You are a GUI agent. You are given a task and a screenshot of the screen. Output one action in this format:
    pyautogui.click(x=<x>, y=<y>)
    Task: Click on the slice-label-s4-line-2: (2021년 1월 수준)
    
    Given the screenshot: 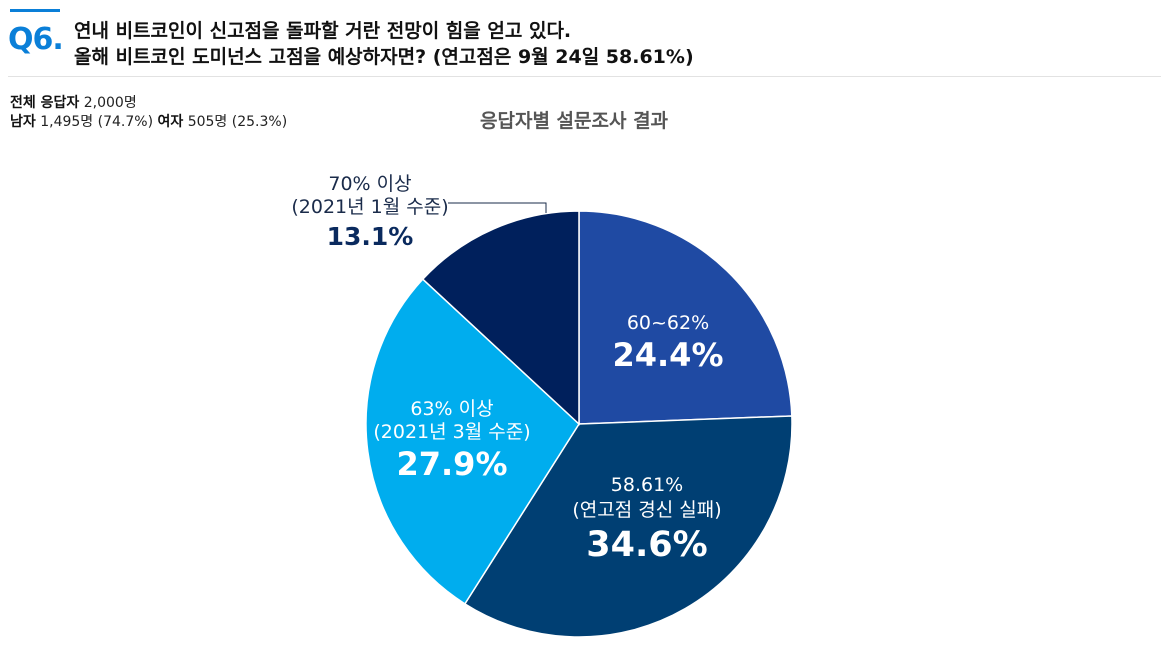 What is the action you would take?
    pyautogui.click(x=369, y=207)
    